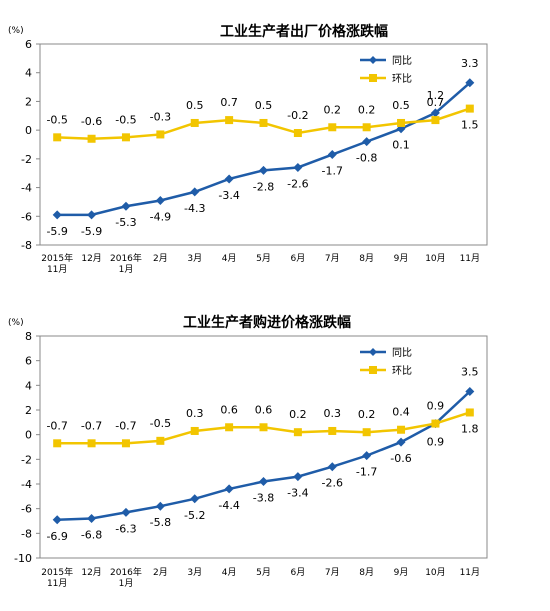 This screenshot has width=550, height=611. What do you see at coordinates (195, 413) in the screenshot?
I see `data-label-环比: 0.3` at bounding box center [195, 413].